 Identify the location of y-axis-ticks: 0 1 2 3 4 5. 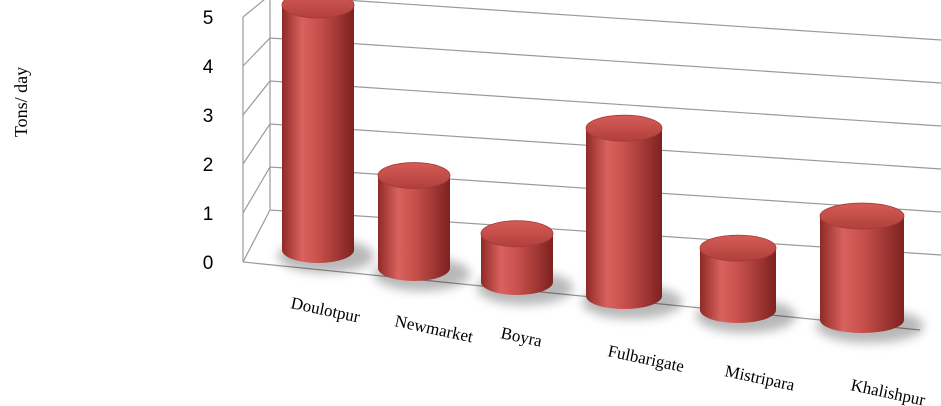
(208, 141).